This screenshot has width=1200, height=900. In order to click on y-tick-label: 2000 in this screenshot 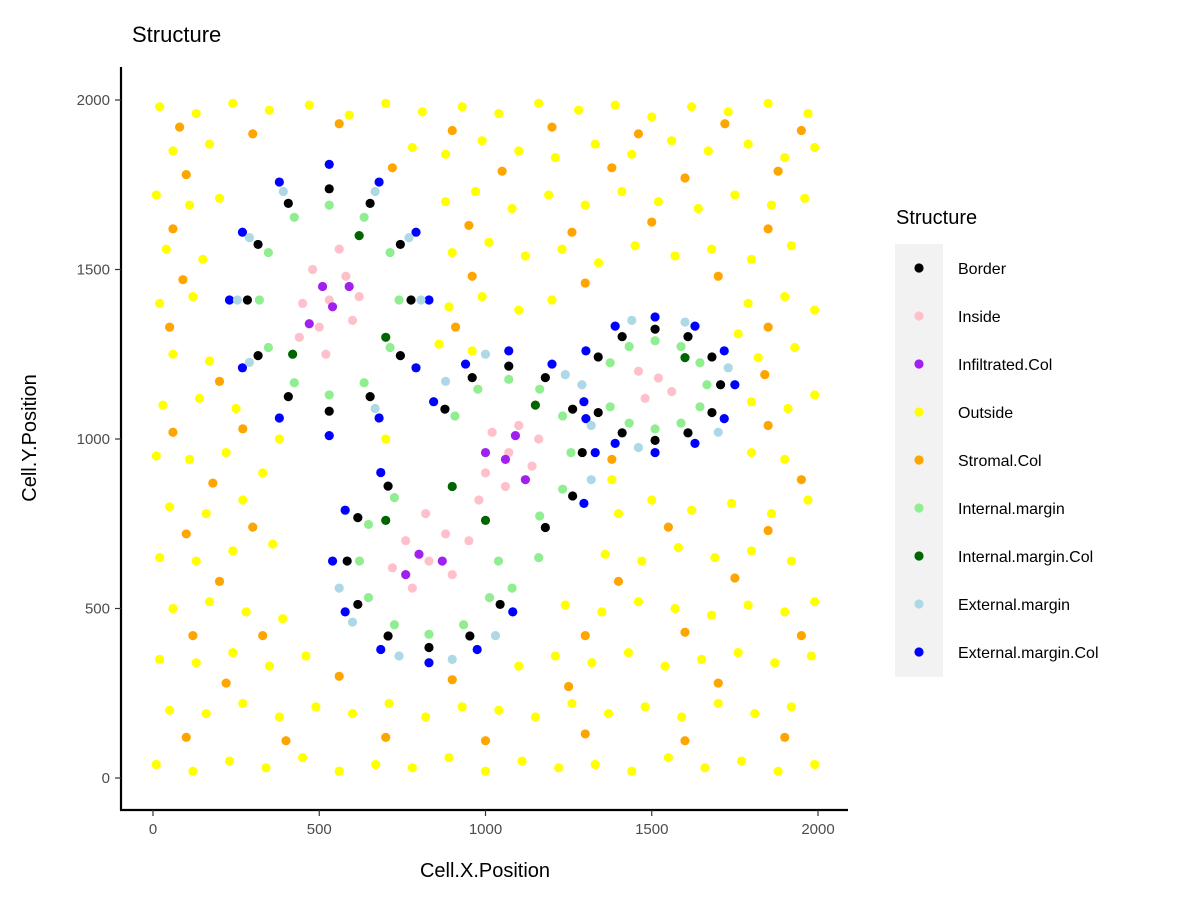, I will do `click(93, 100)`.